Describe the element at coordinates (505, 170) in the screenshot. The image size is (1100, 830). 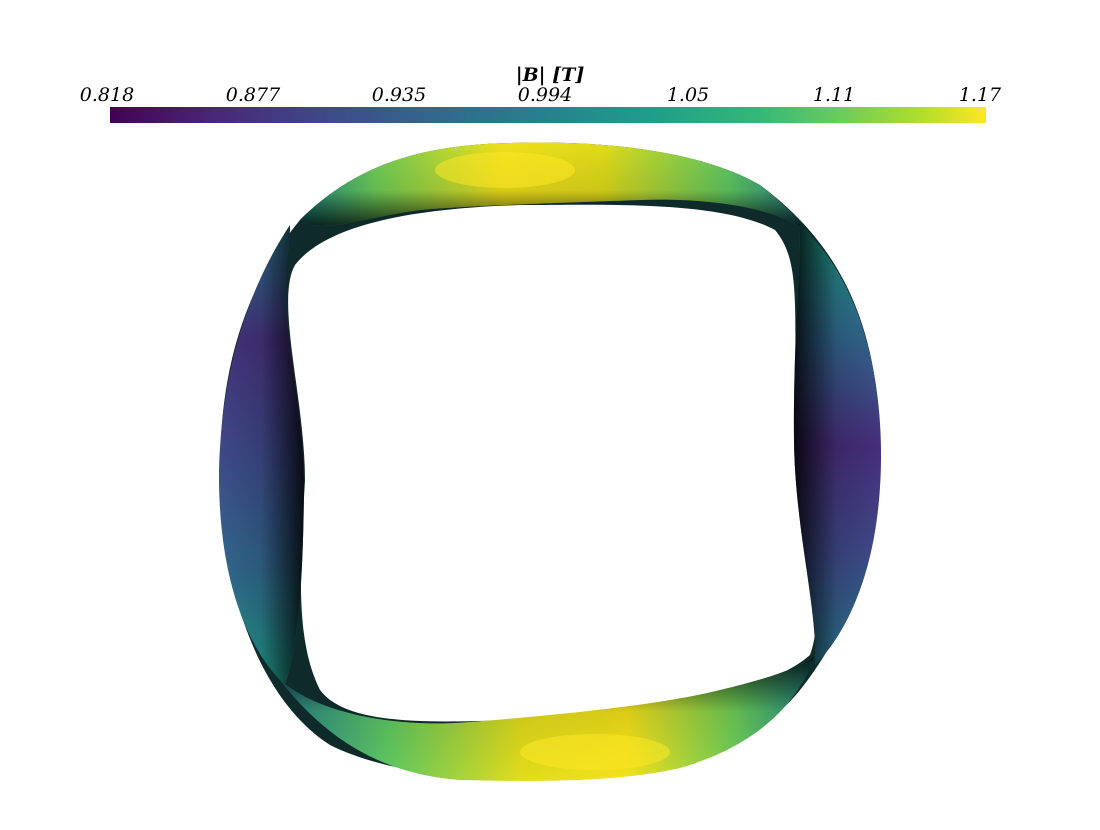
I see `surface-top-highlight` at that location.